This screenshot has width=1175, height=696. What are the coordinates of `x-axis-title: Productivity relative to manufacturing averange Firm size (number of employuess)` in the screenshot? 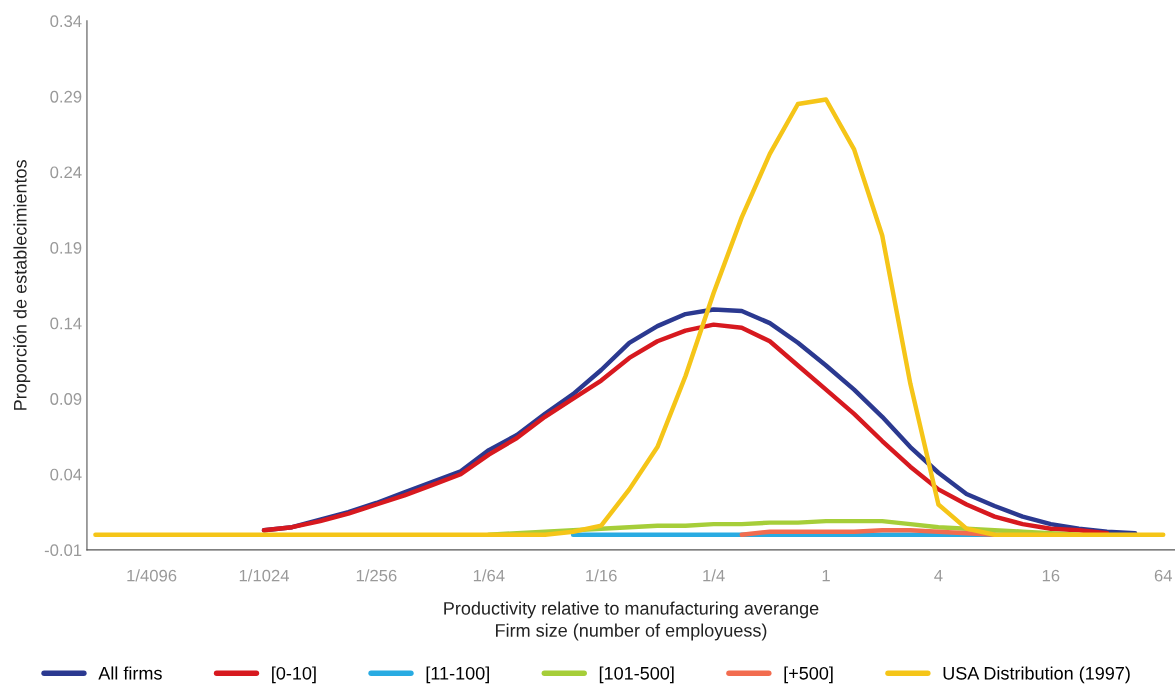 It's located at (631, 621).